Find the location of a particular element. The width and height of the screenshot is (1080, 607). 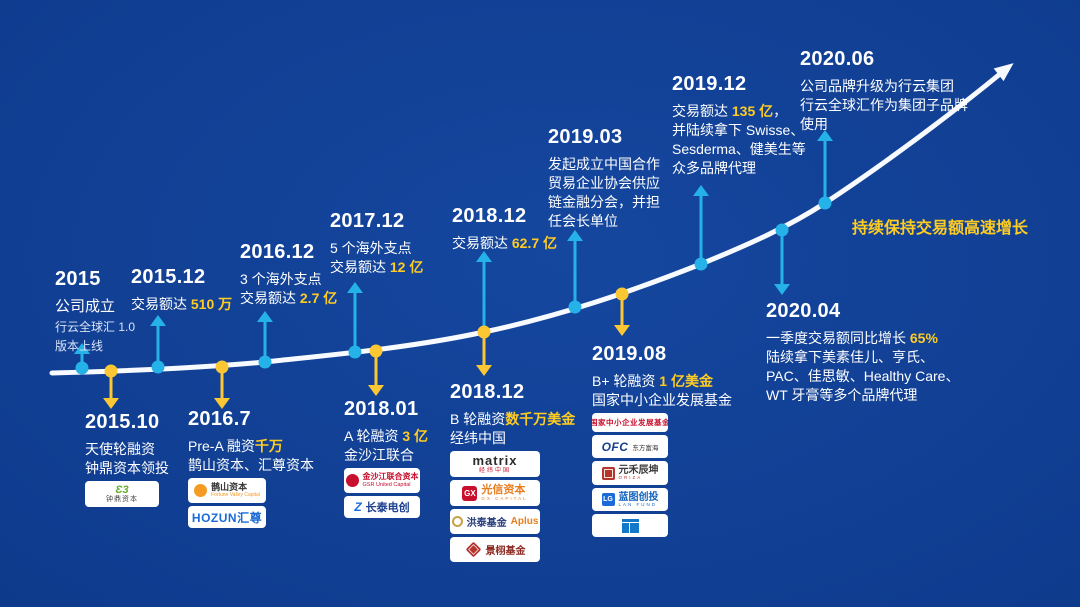

milestone-date: 2015.10 is located at coordinates (122, 422).